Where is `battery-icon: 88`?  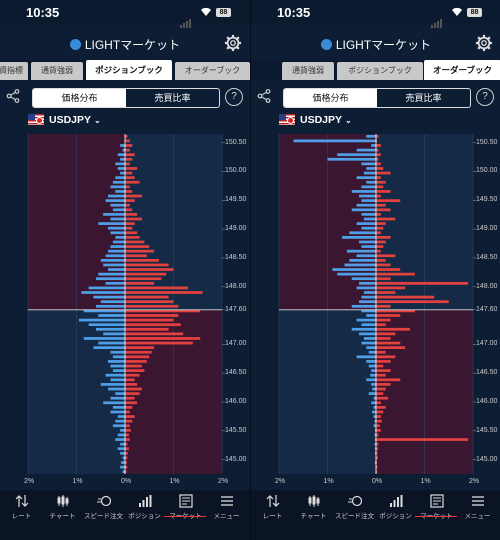 battery-icon: 88 is located at coordinates (223, 12).